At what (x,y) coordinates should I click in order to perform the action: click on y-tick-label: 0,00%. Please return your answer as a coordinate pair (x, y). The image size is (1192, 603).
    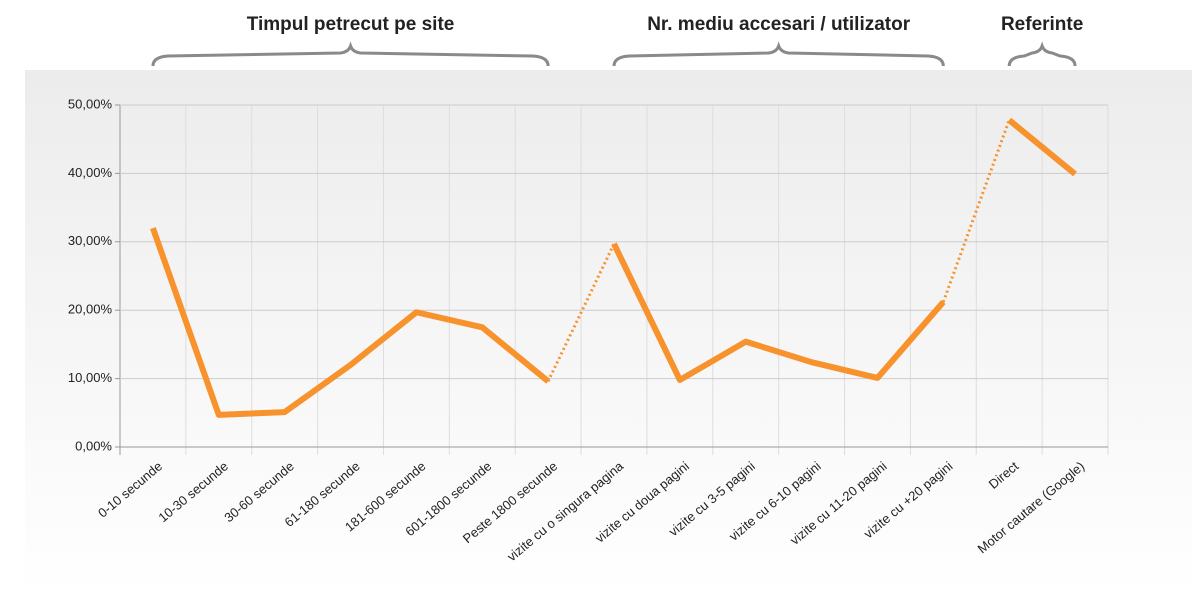
    Looking at the image, I should click on (93, 445).